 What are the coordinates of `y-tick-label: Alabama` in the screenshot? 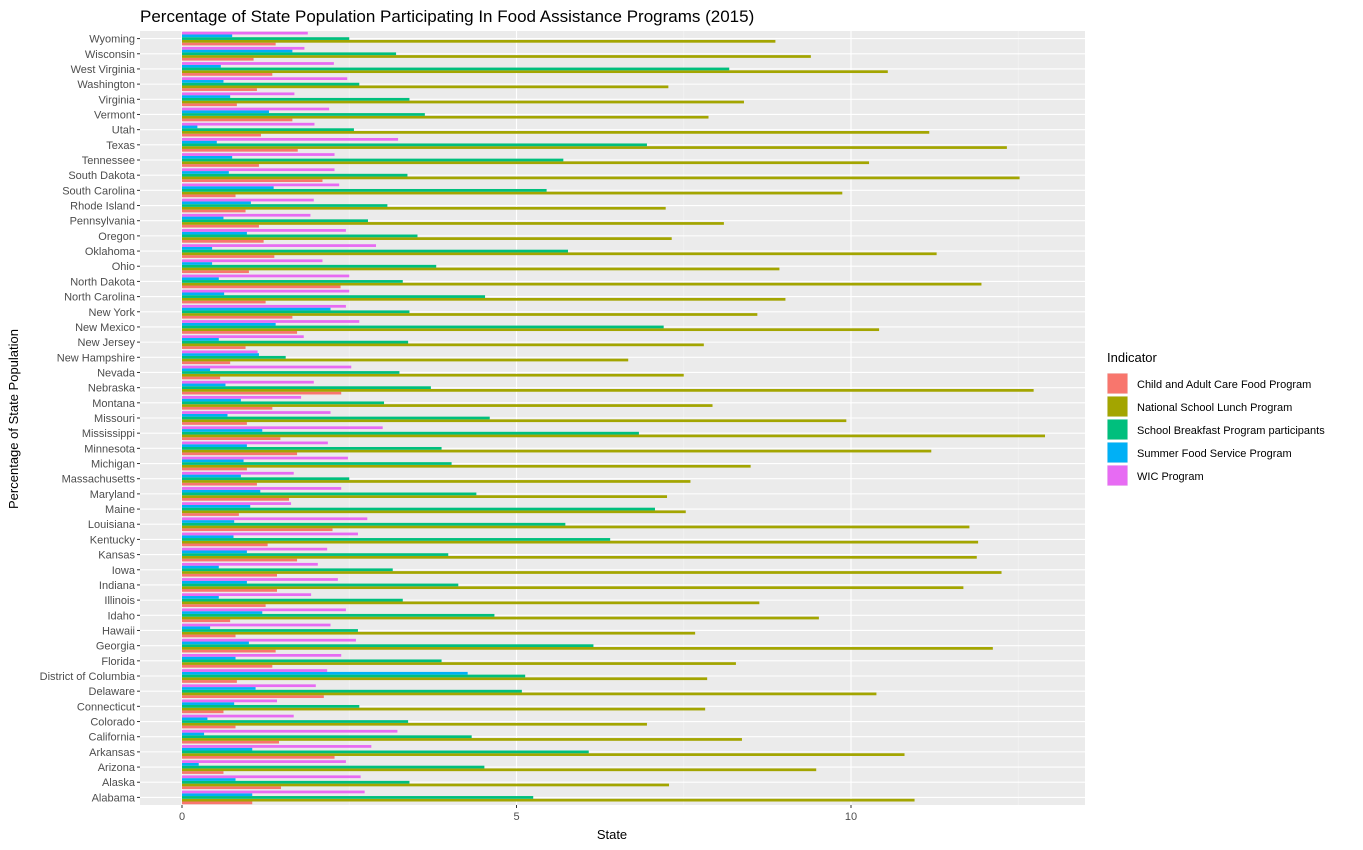 It's located at (114, 798).